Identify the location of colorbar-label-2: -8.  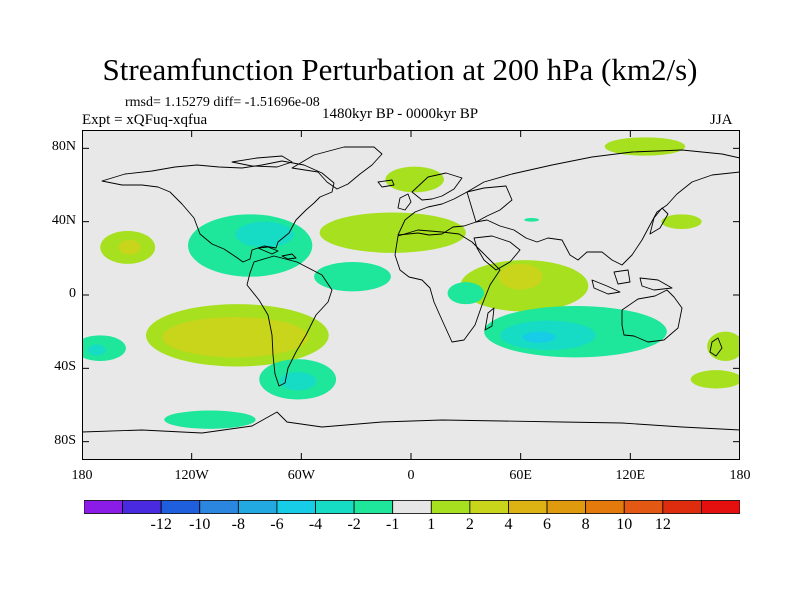
(238, 524).